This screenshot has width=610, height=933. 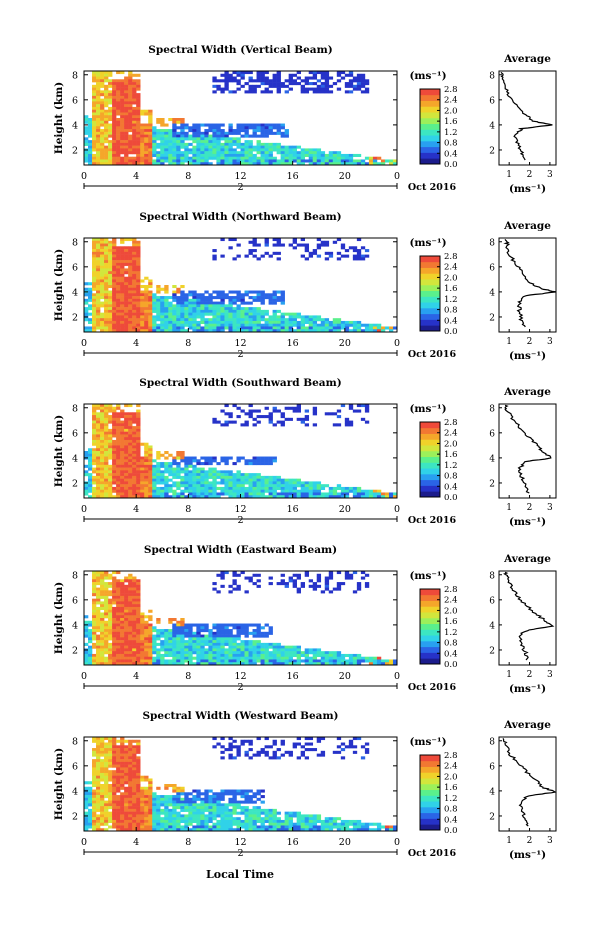 What do you see at coordinates (240, 217) in the screenshot?
I see `panel-title: Spectral Width (Northward Beam)` at bounding box center [240, 217].